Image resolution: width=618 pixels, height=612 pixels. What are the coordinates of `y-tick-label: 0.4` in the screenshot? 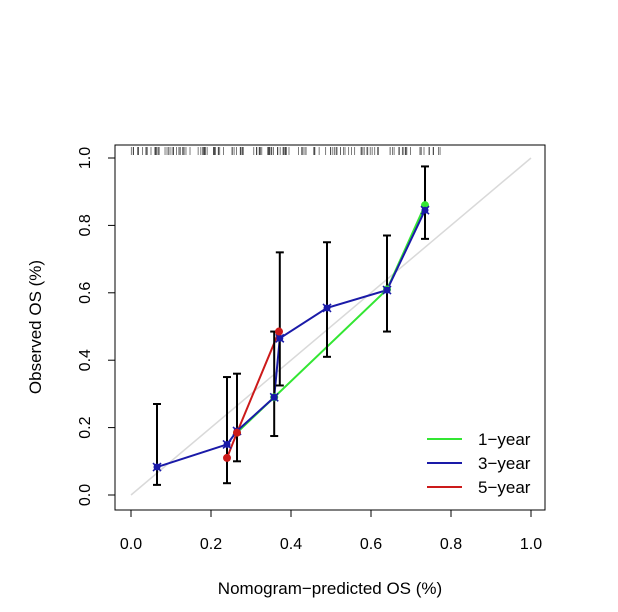 It's located at (85, 360).